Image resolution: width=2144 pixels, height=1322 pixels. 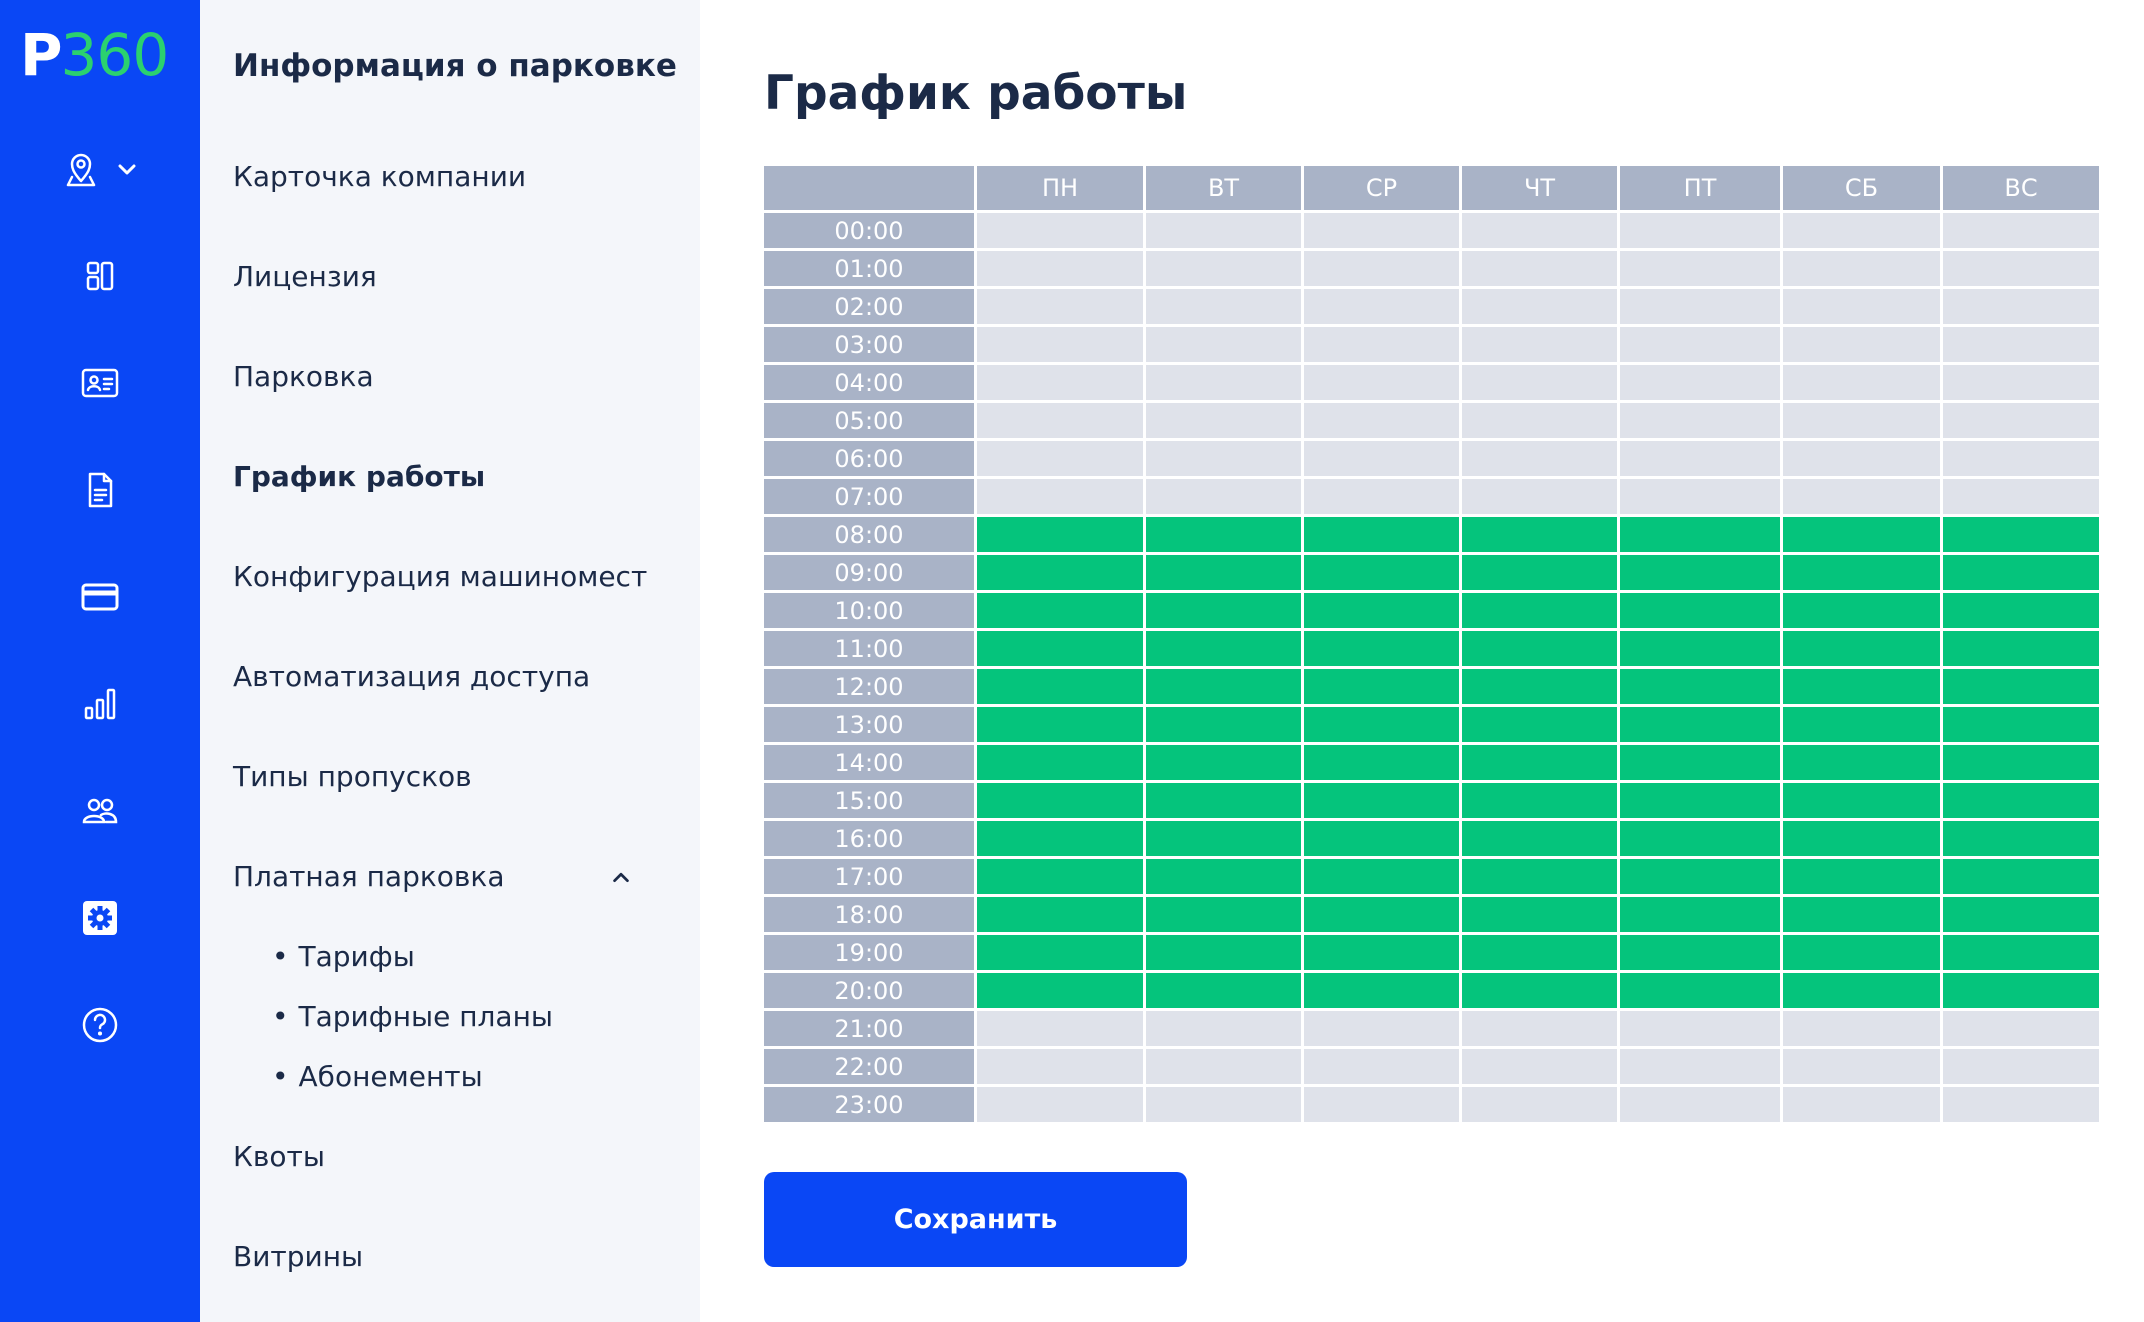 I want to click on sidebar-item-parking: Парковка, so click(x=303, y=376).